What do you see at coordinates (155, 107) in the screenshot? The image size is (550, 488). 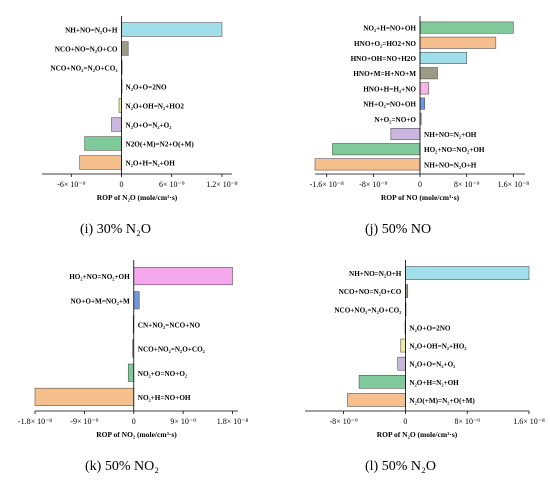 I see `bar-label: N₂O+OH=N₂+HO2` at bounding box center [155, 107].